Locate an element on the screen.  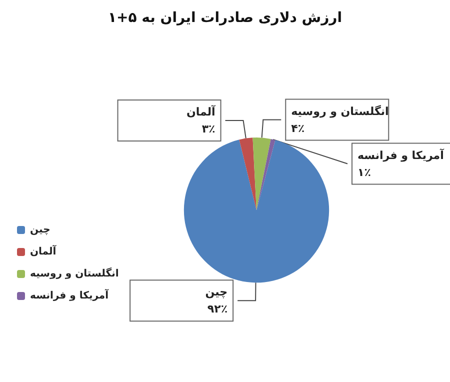
slice-label: آلمان is located at coordinates (201, 111).